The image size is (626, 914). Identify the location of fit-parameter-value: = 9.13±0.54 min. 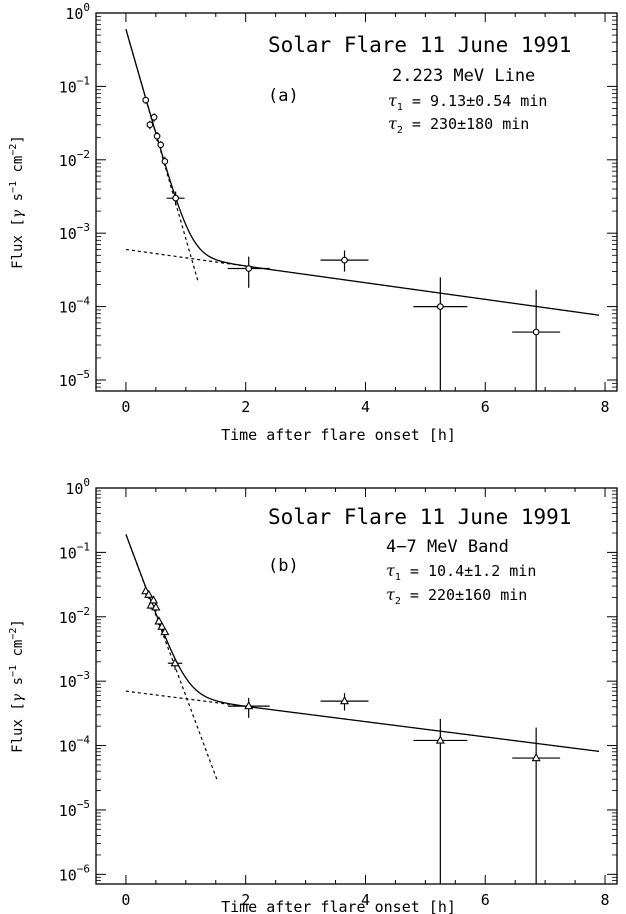
(475, 101).